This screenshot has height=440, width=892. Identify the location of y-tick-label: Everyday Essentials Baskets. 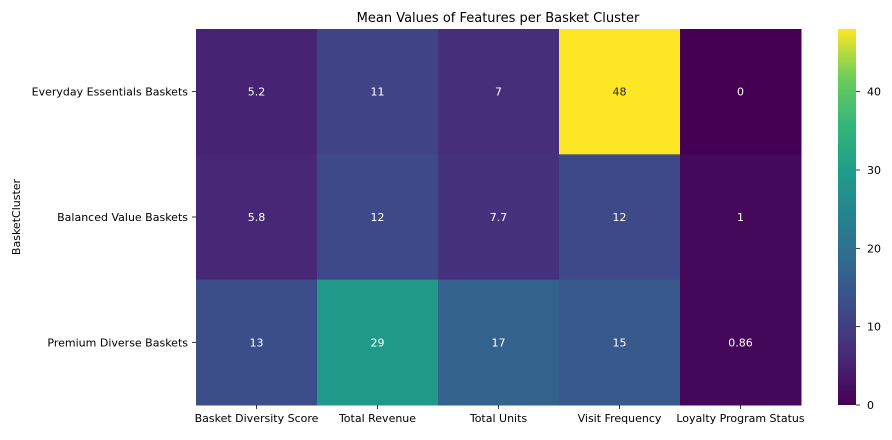
(110, 92).